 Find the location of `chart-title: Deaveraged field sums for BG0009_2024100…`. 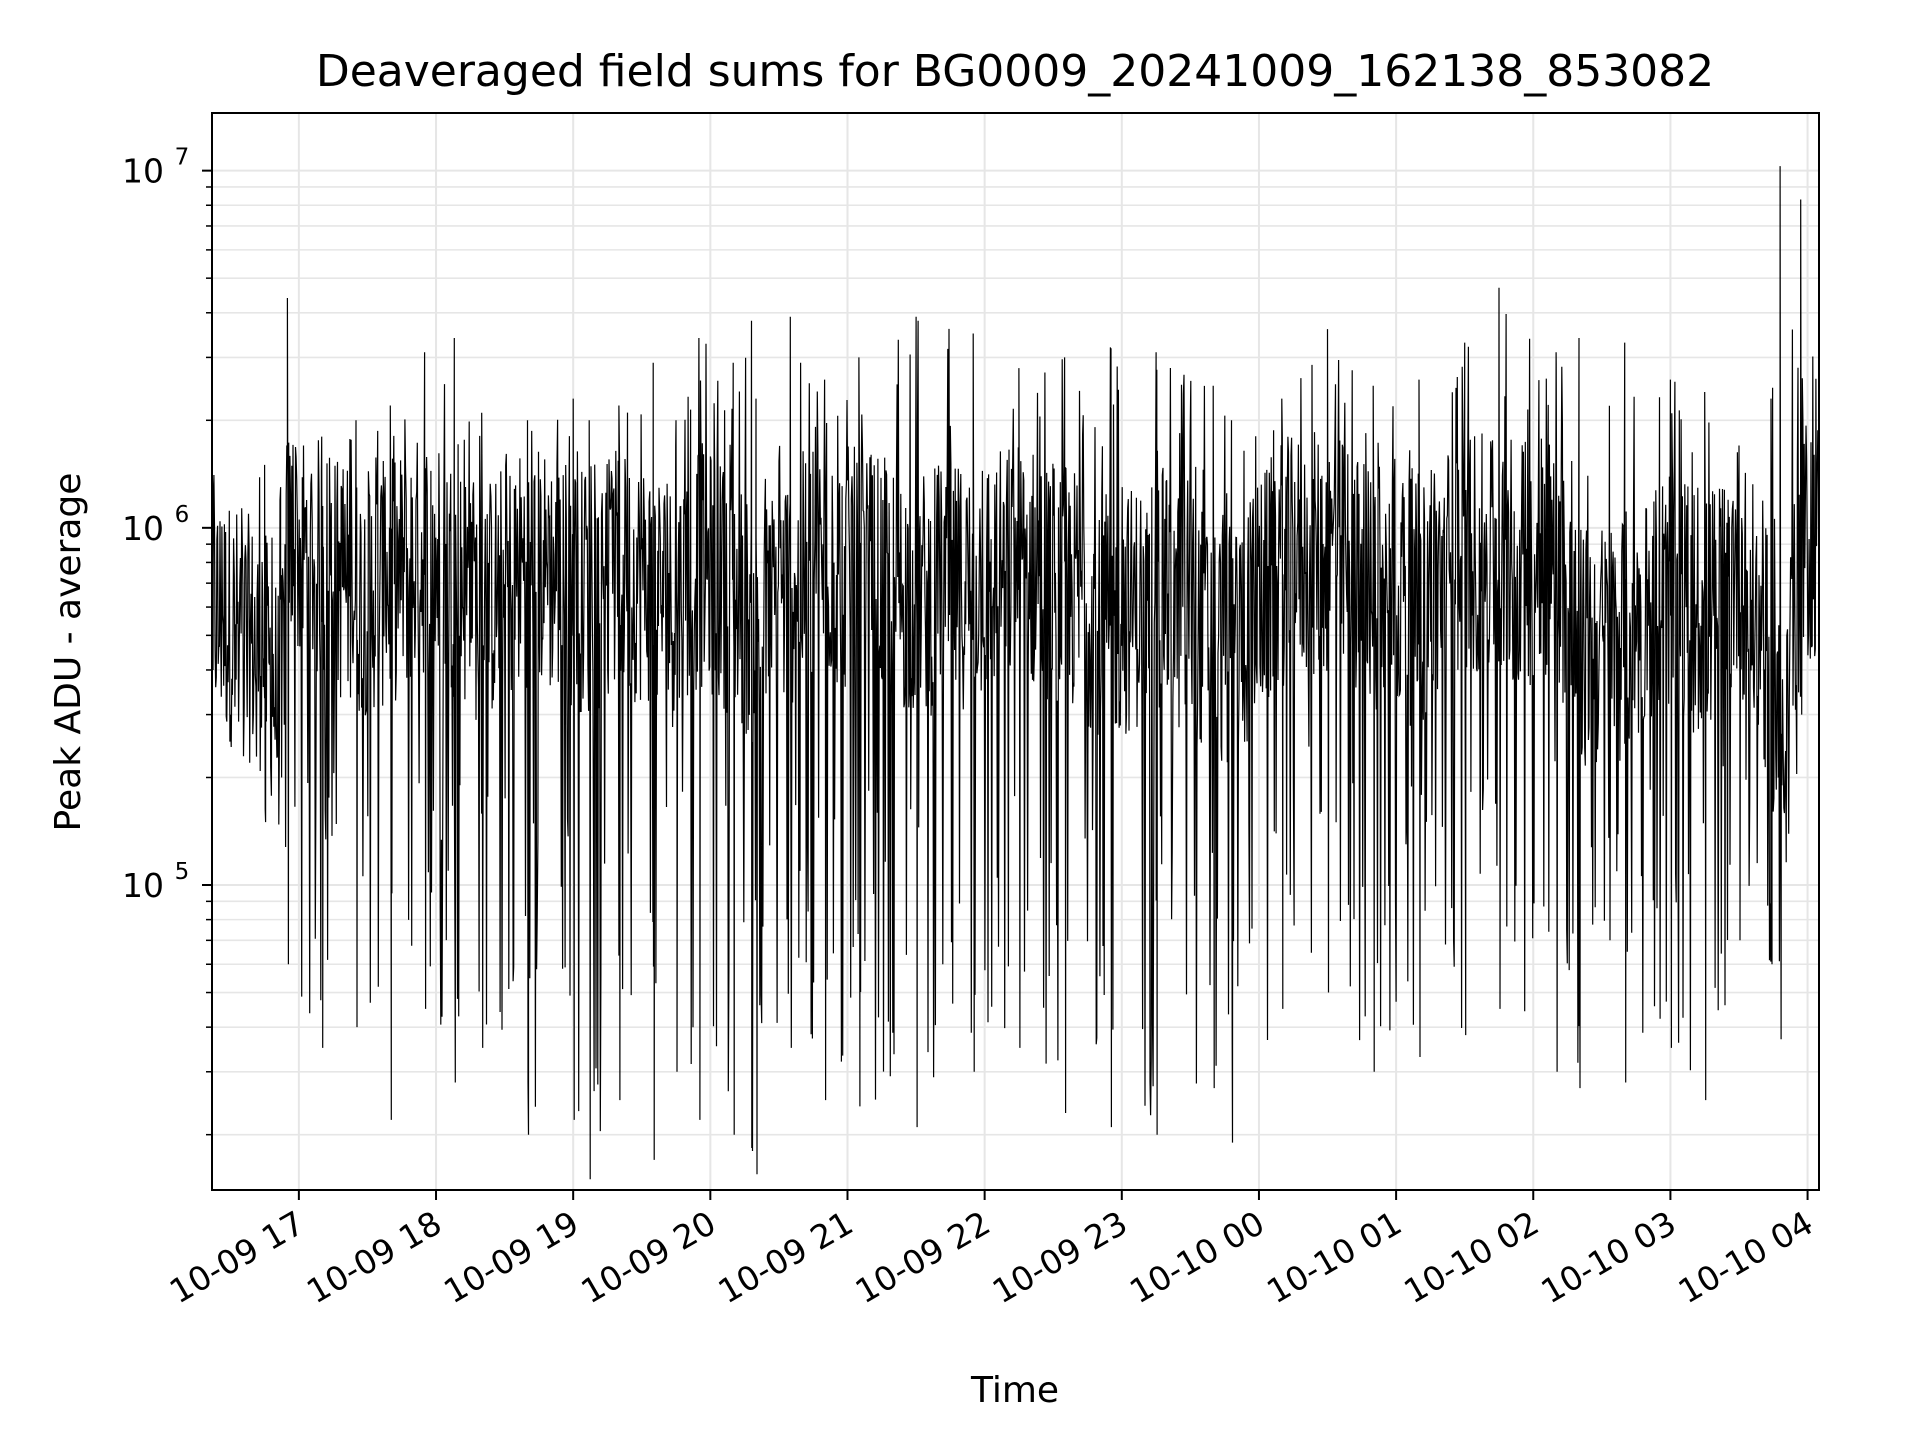

chart-title: Deaveraged field sums for BG0009_2024100… is located at coordinates (1015, 71).